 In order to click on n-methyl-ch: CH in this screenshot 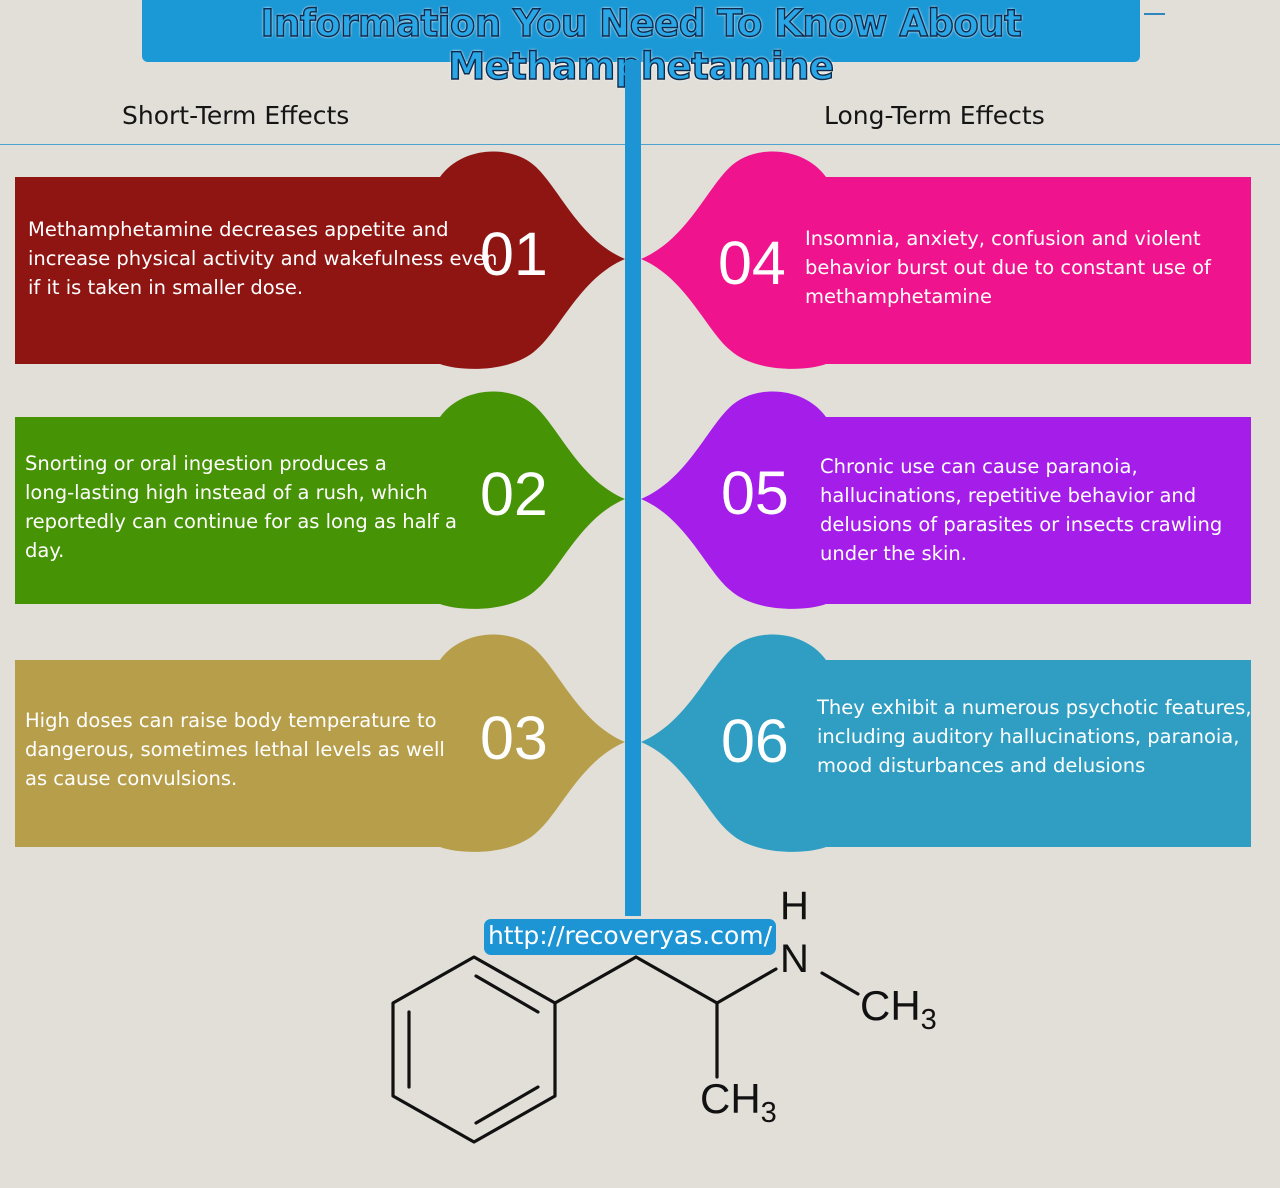, I will do `click(890, 1005)`.